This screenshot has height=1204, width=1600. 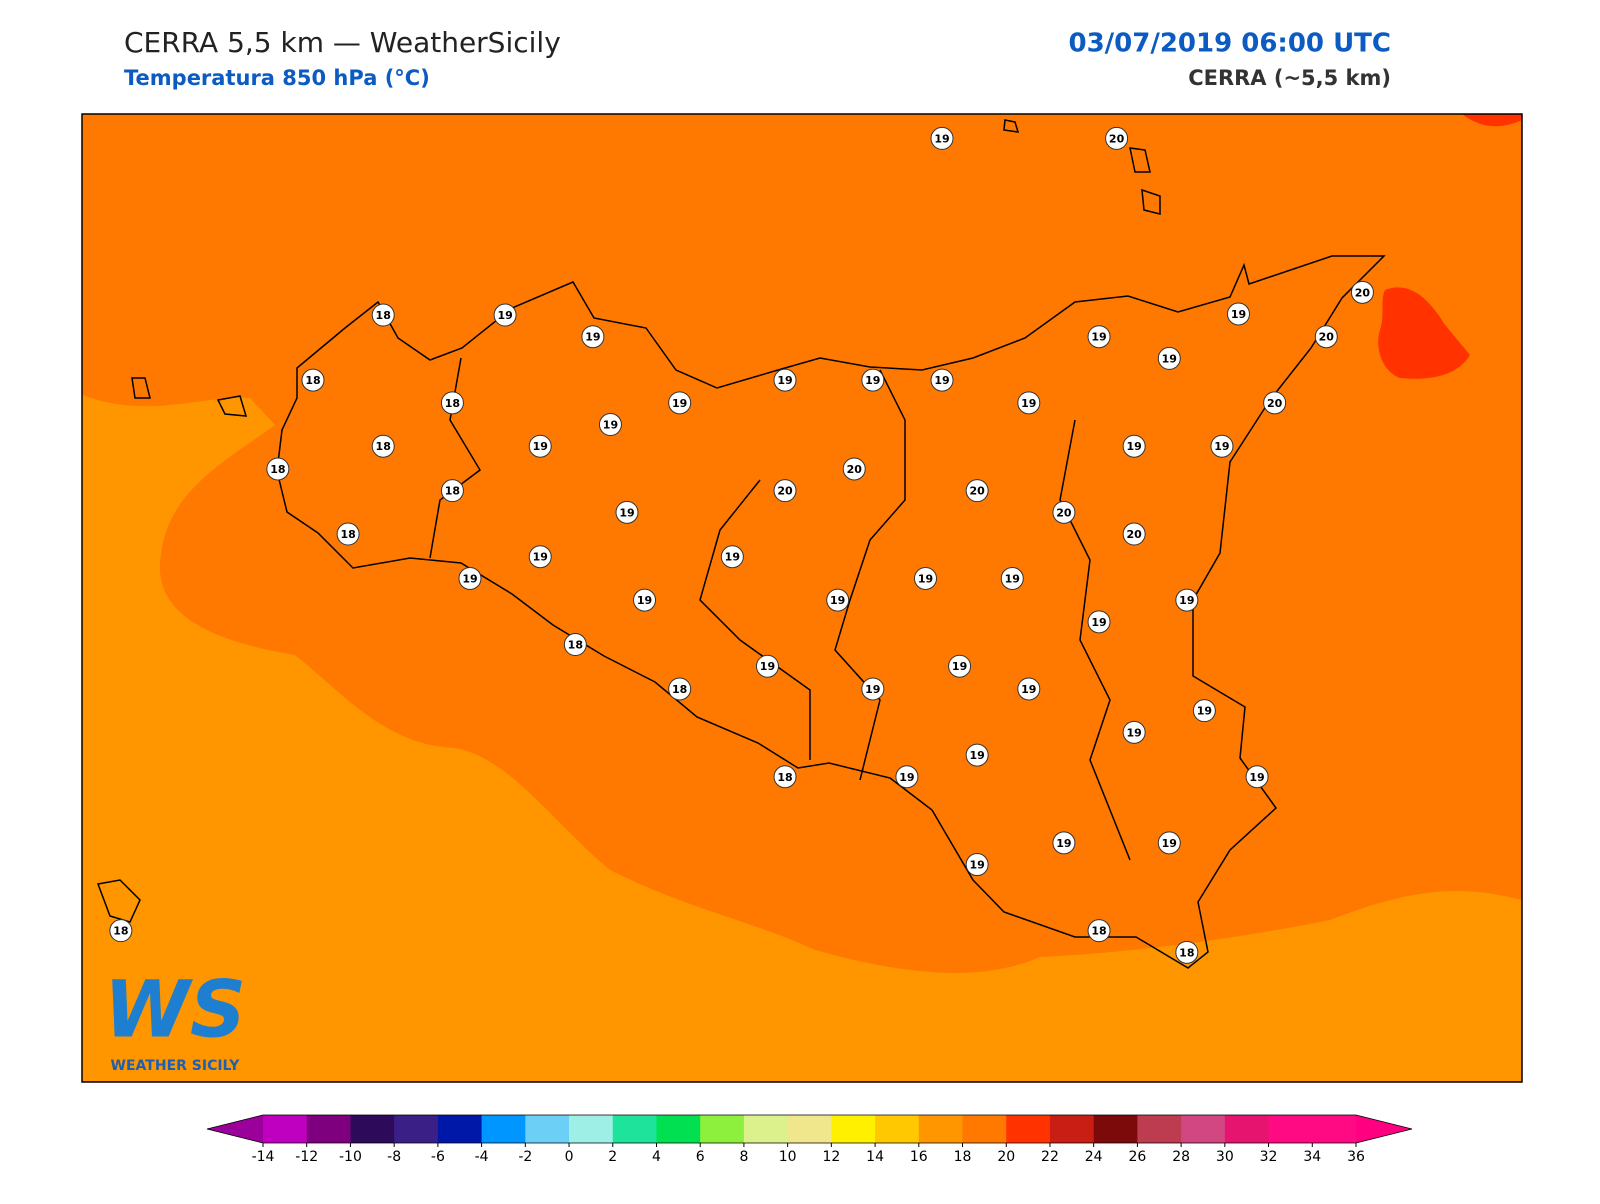 I want to click on colorbar-tick-label: -8, so click(x=394, y=1157).